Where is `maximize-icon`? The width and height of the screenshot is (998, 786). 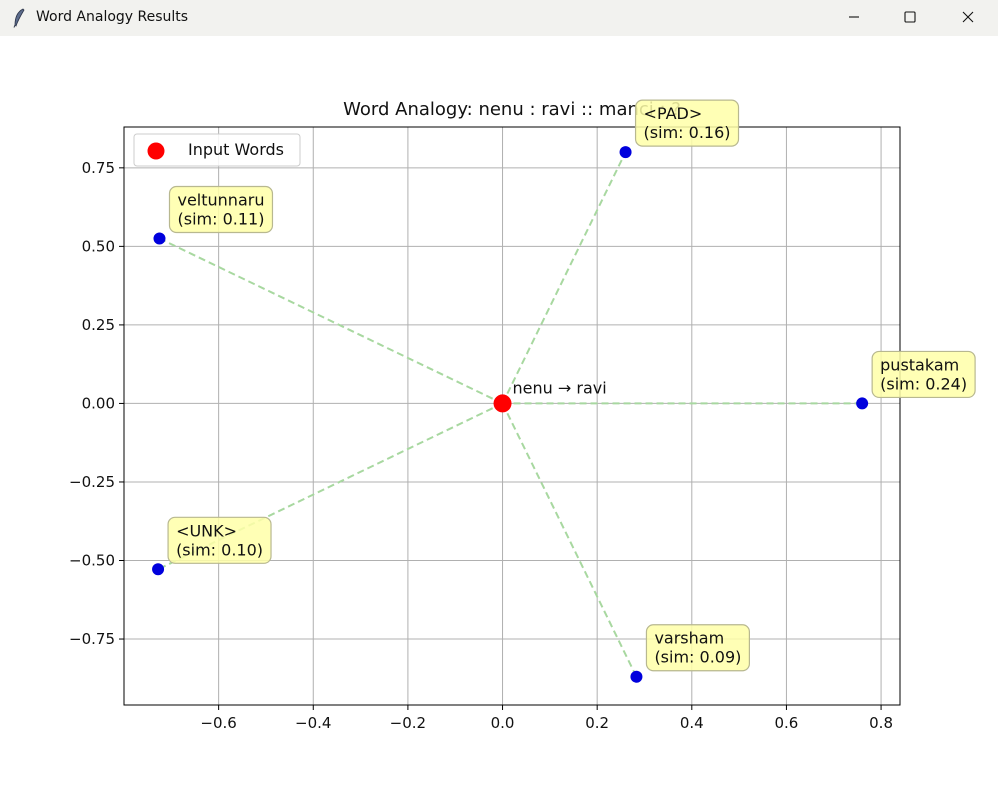
maximize-icon is located at coordinates (910, 17).